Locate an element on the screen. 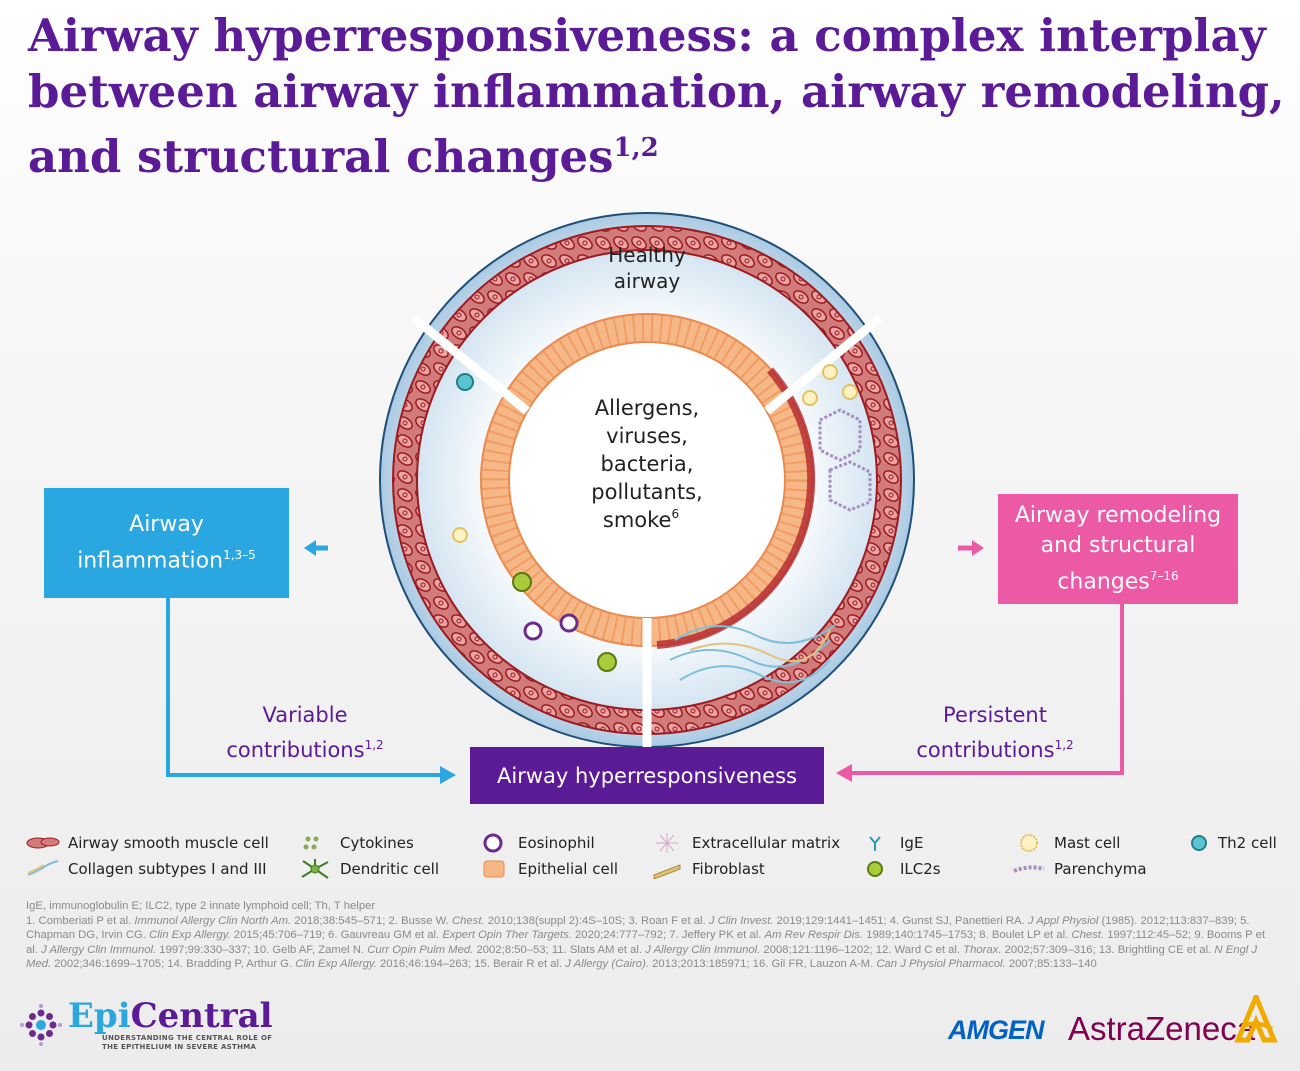  legend-item: Eosinophil is located at coordinates (535, 843).